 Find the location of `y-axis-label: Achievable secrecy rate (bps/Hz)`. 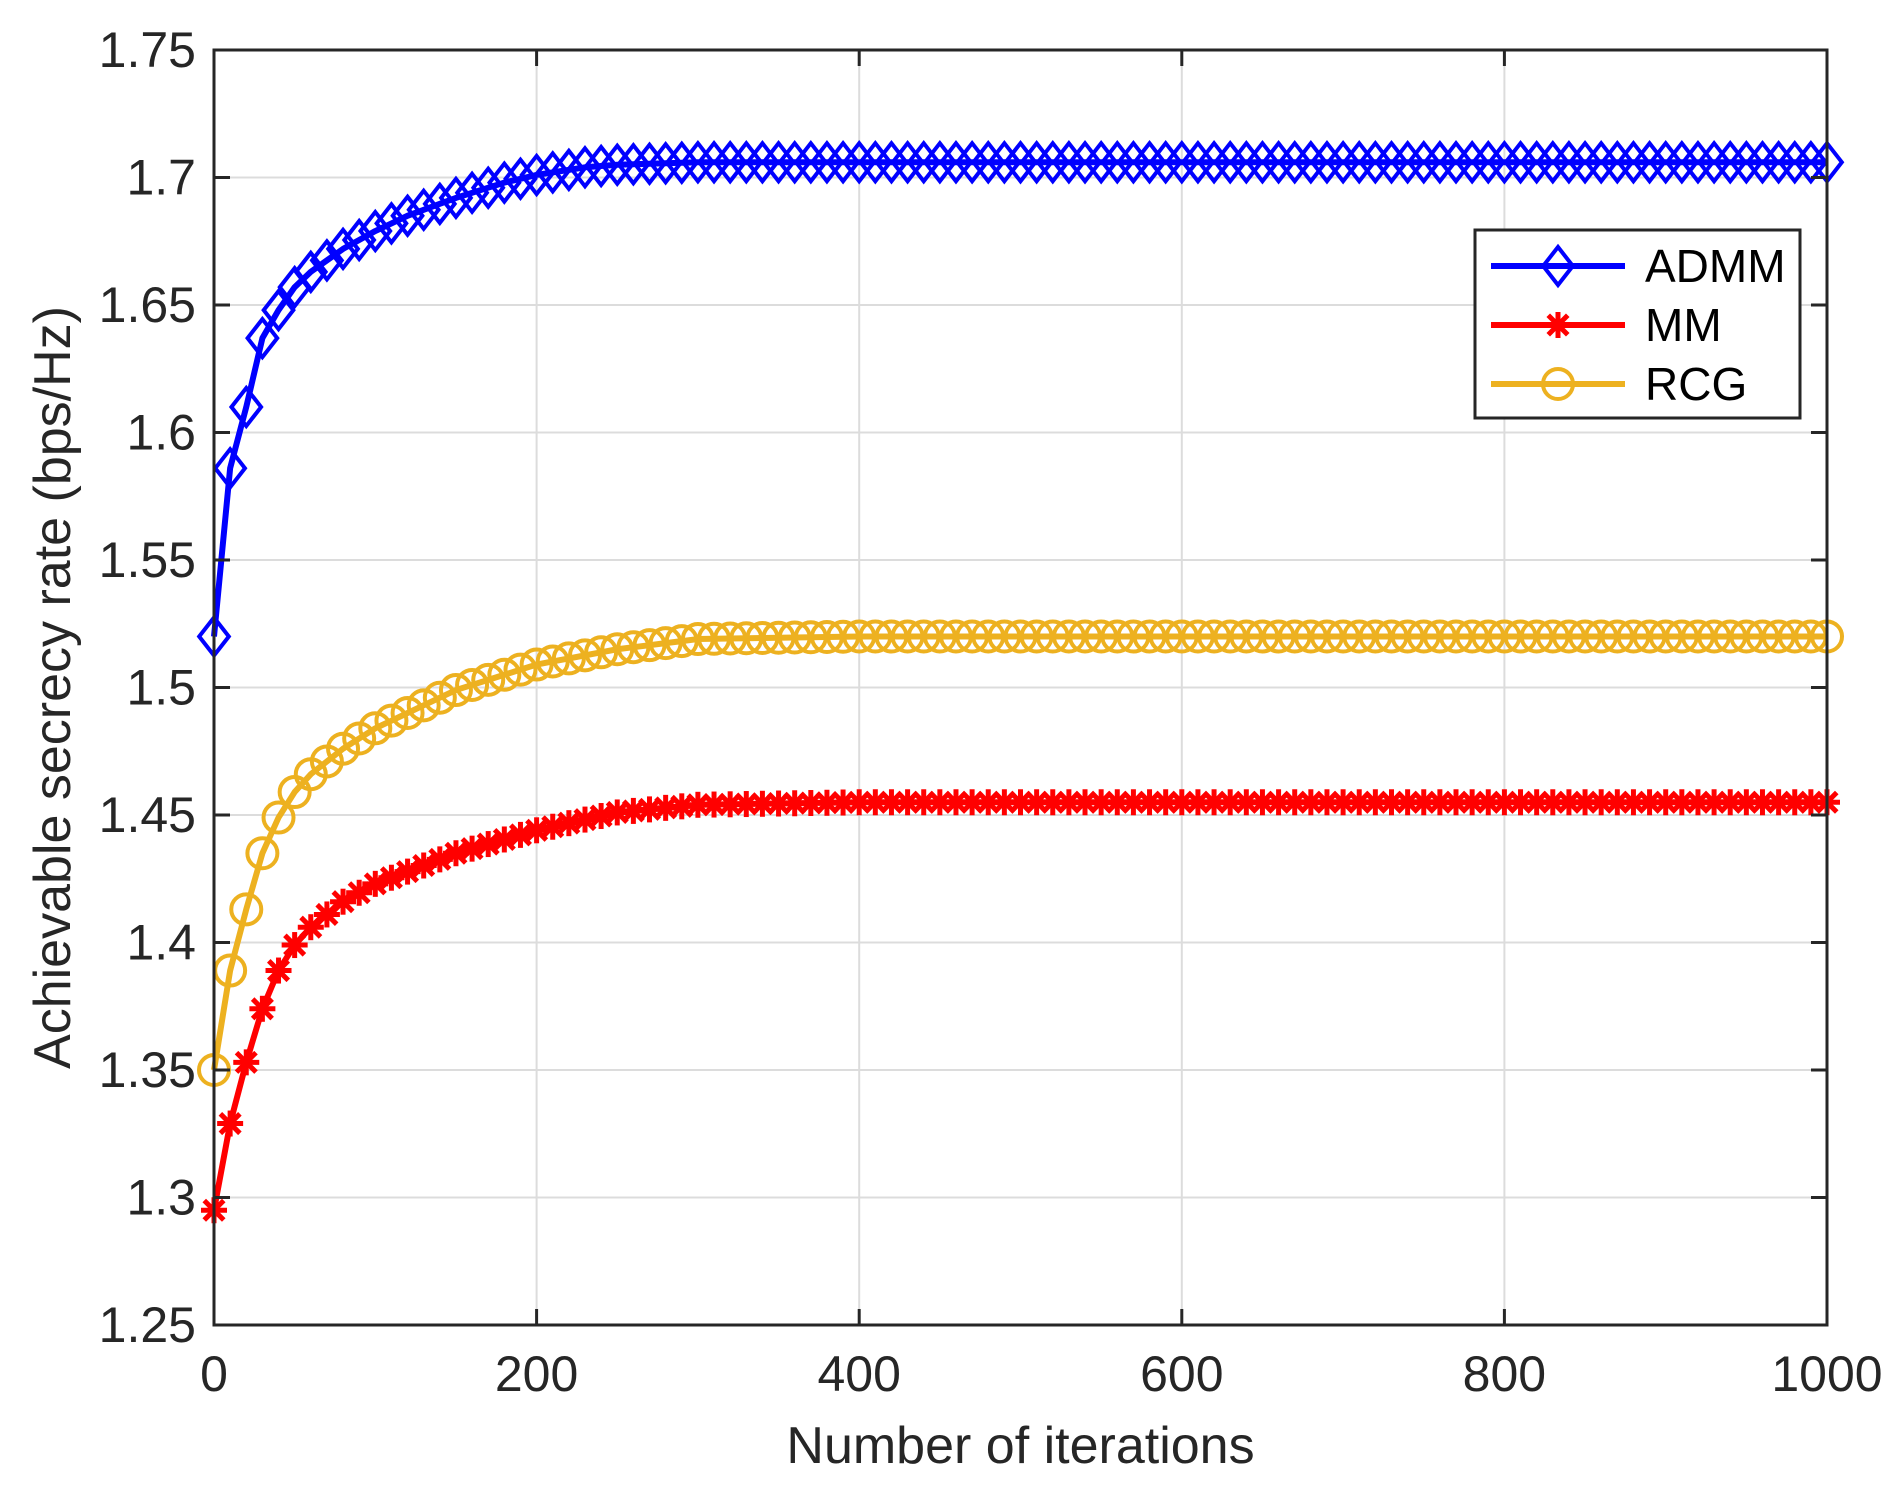

y-axis-label: Achievable secrecy rate (bps/Hz) is located at coordinates (53, 687).